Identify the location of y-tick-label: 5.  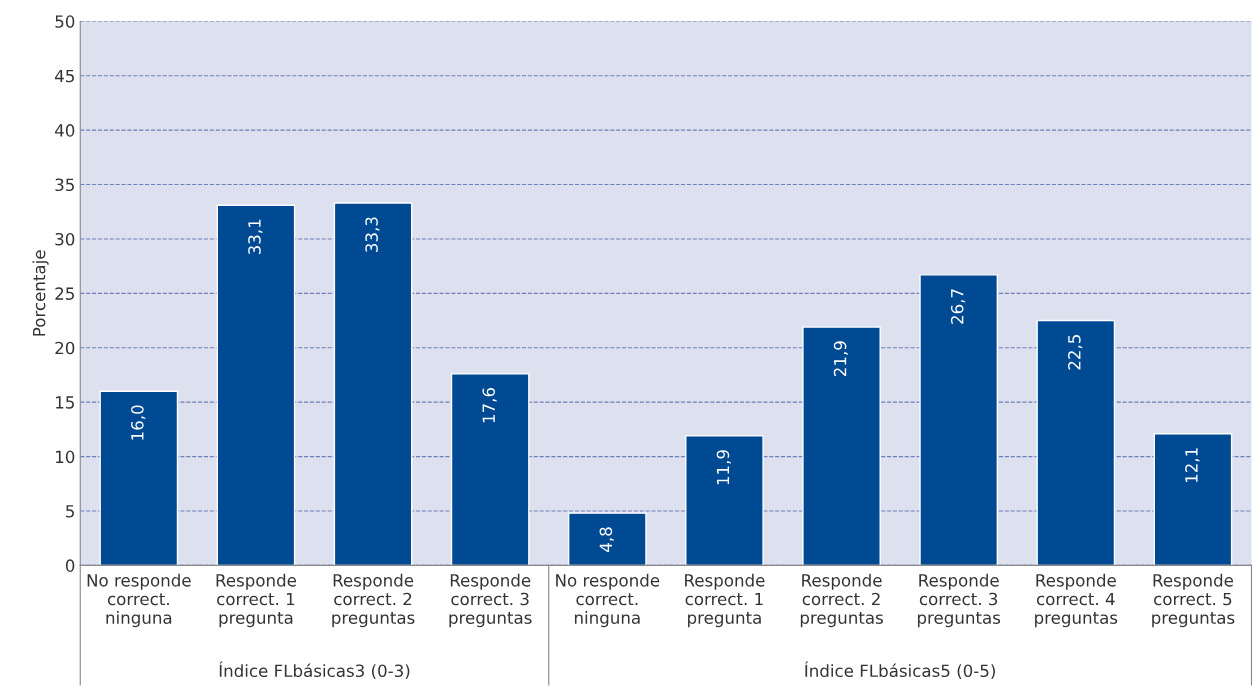
(70, 511).